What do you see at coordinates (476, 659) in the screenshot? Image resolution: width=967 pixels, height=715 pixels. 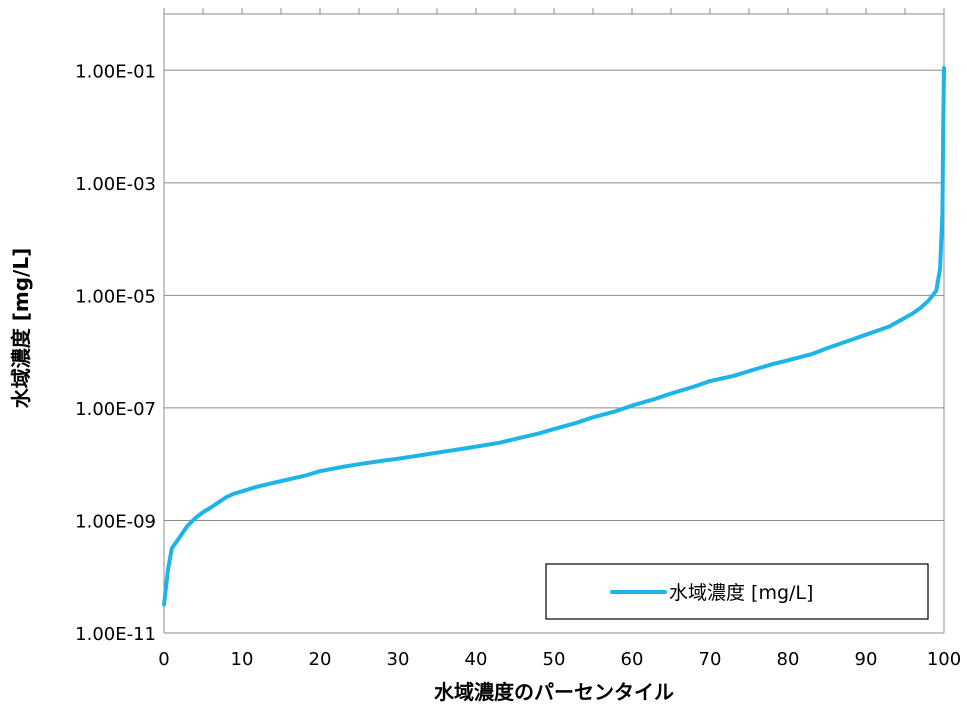 I see `x-tick-label: 40` at bounding box center [476, 659].